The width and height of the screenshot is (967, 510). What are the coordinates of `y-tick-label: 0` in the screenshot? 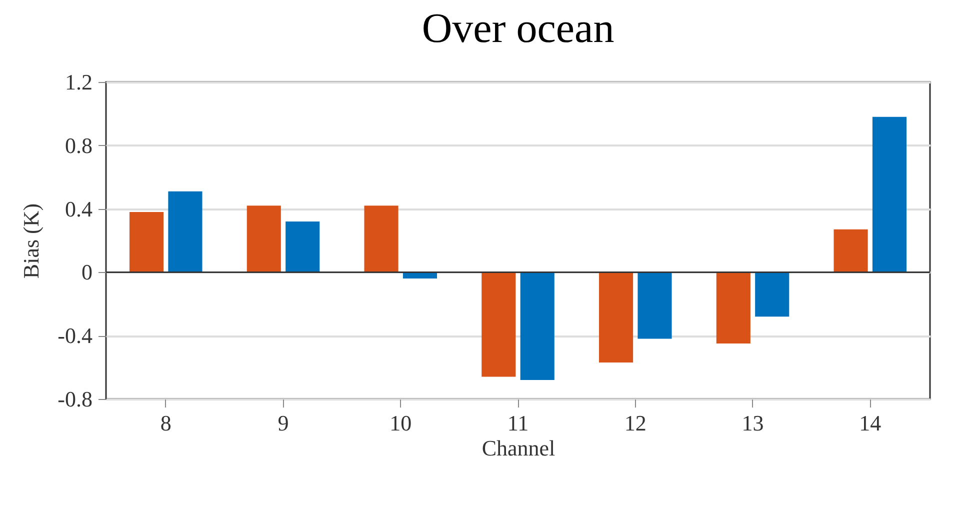 It's located at (87, 272).